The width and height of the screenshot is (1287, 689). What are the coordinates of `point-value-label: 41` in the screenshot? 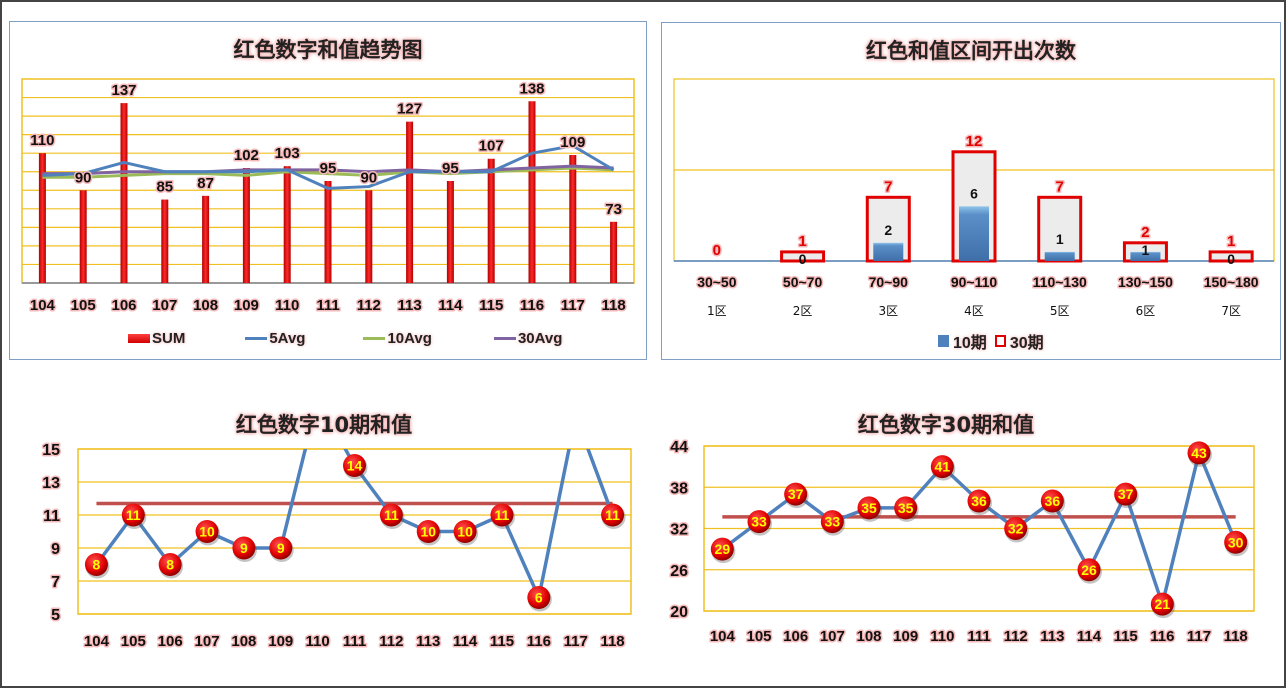 It's located at (943, 467).